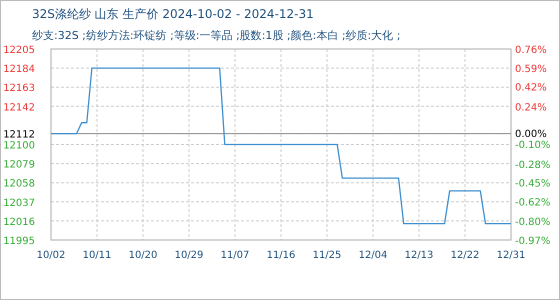 The image size is (560, 300). What do you see at coordinates (19, 50) in the screenshot?
I see `y-tick-label: 12205` at bounding box center [19, 50].